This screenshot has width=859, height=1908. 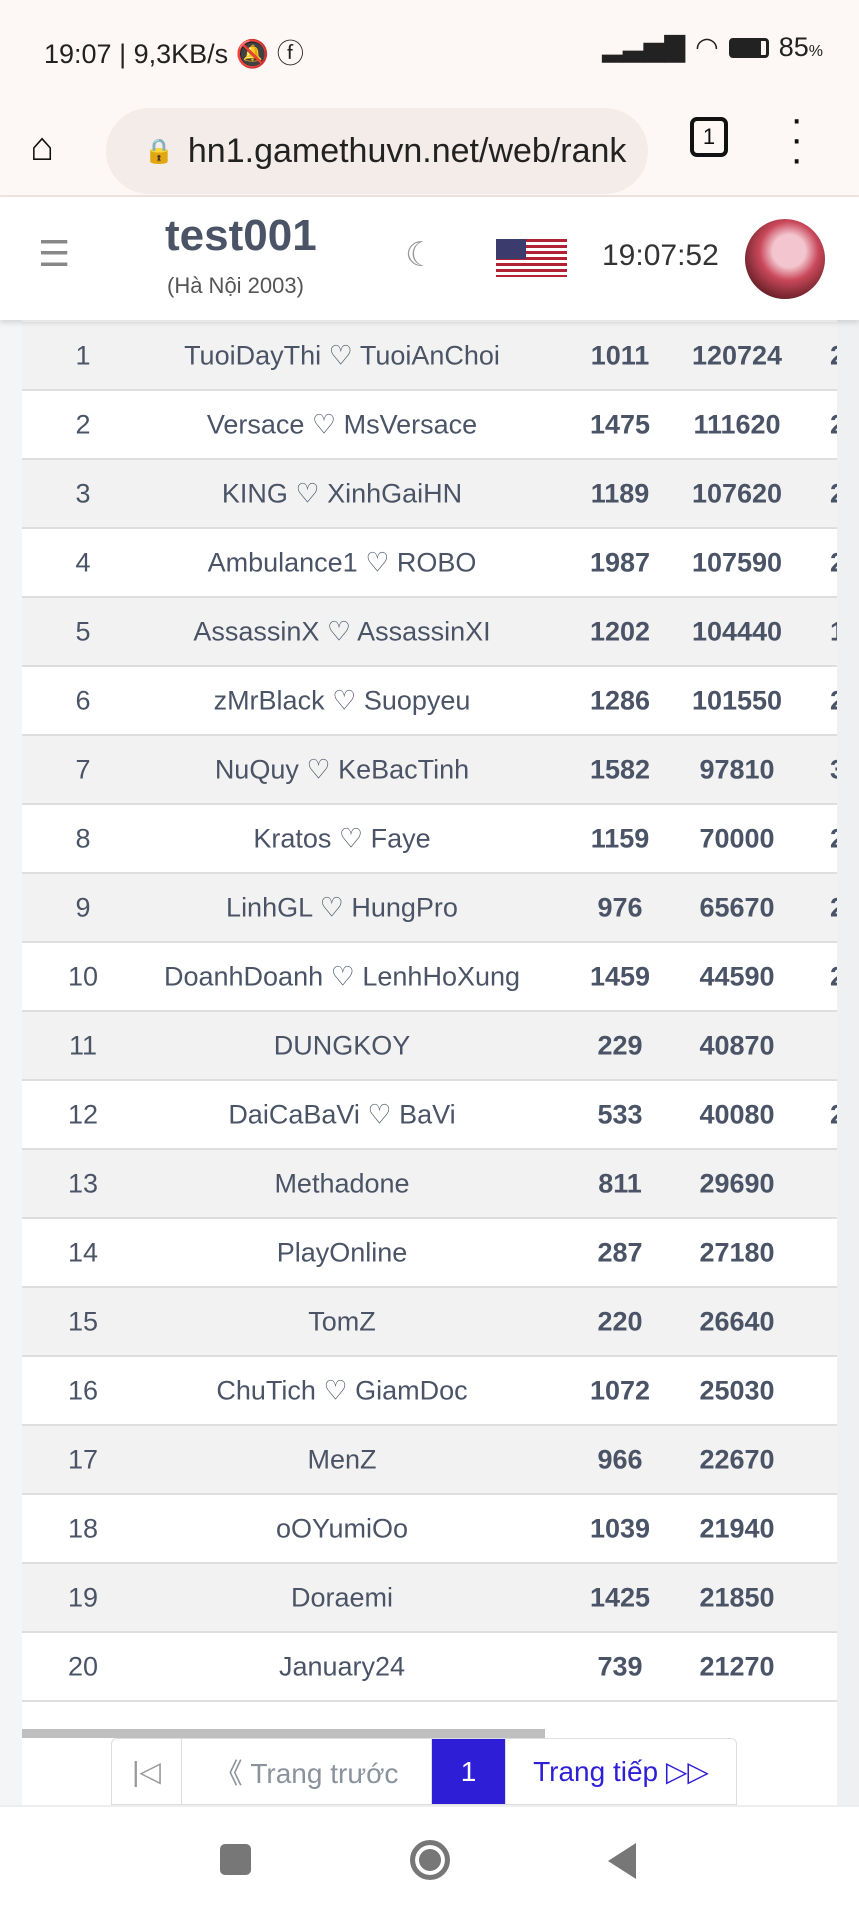 What do you see at coordinates (342, 1045) in the screenshot?
I see `player-name: DUNGKOY` at bounding box center [342, 1045].